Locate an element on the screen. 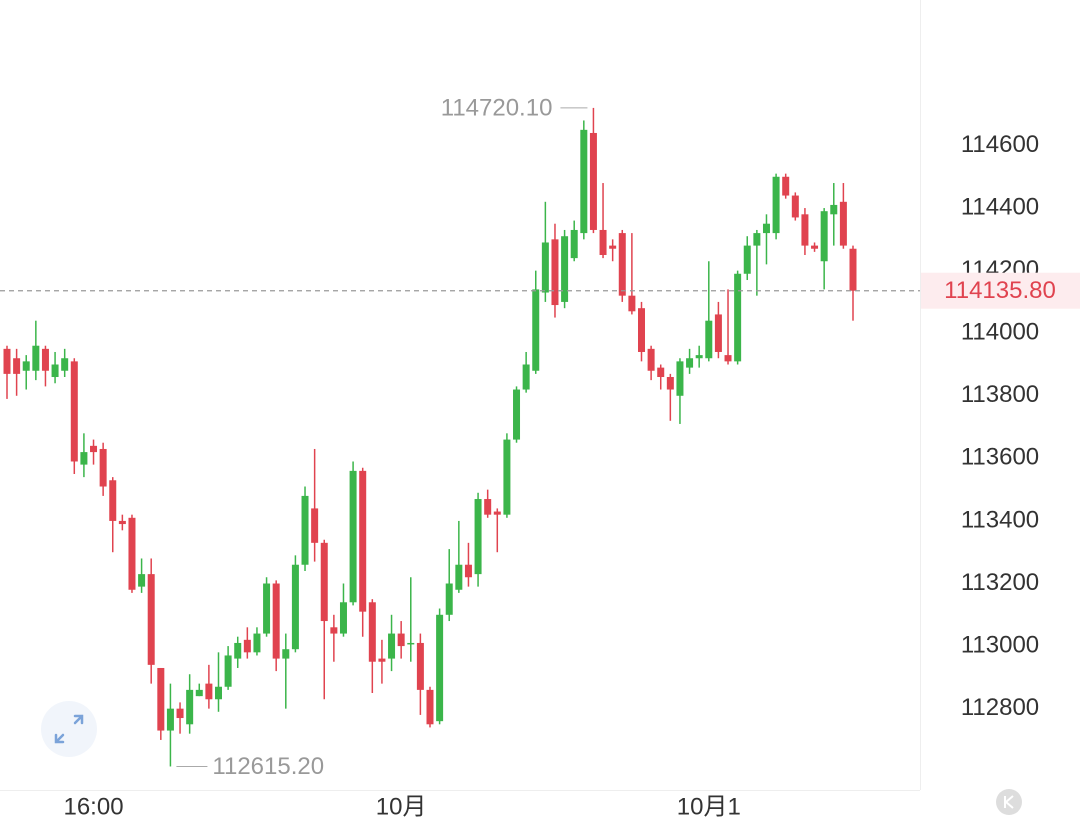 This screenshot has width=1080, height=819. x-tick-label: 16:00 is located at coordinates (93, 806).